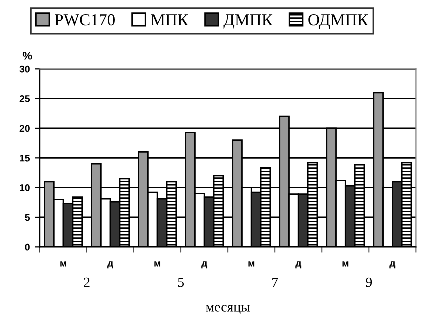 The width and height of the screenshot is (426, 334). What do you see at coordinates (338, 22) in the screenshot?
I see `legend-label: ОДМПК` at bounding box center [338, 22].